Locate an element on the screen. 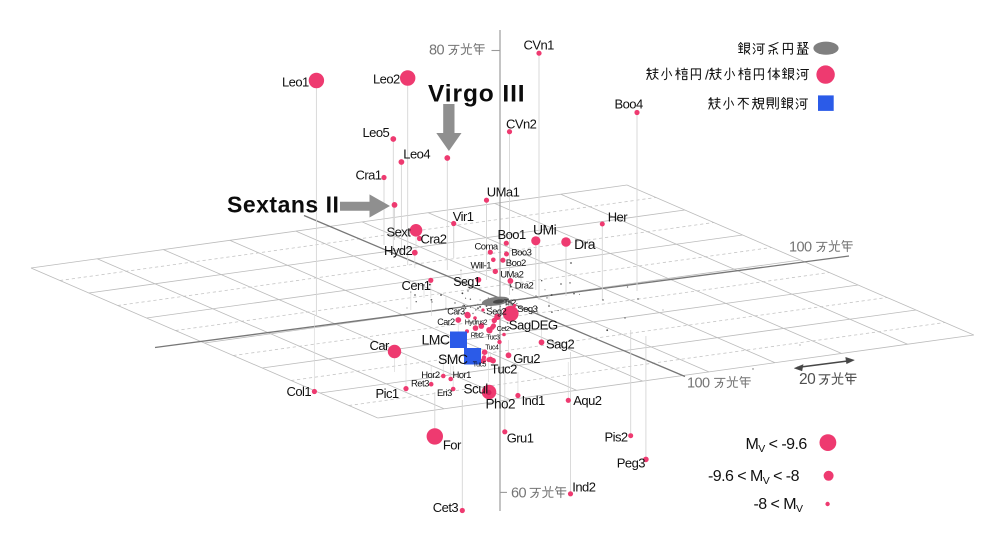  svg-text: Hor1 is located at coordinates (462, 375).